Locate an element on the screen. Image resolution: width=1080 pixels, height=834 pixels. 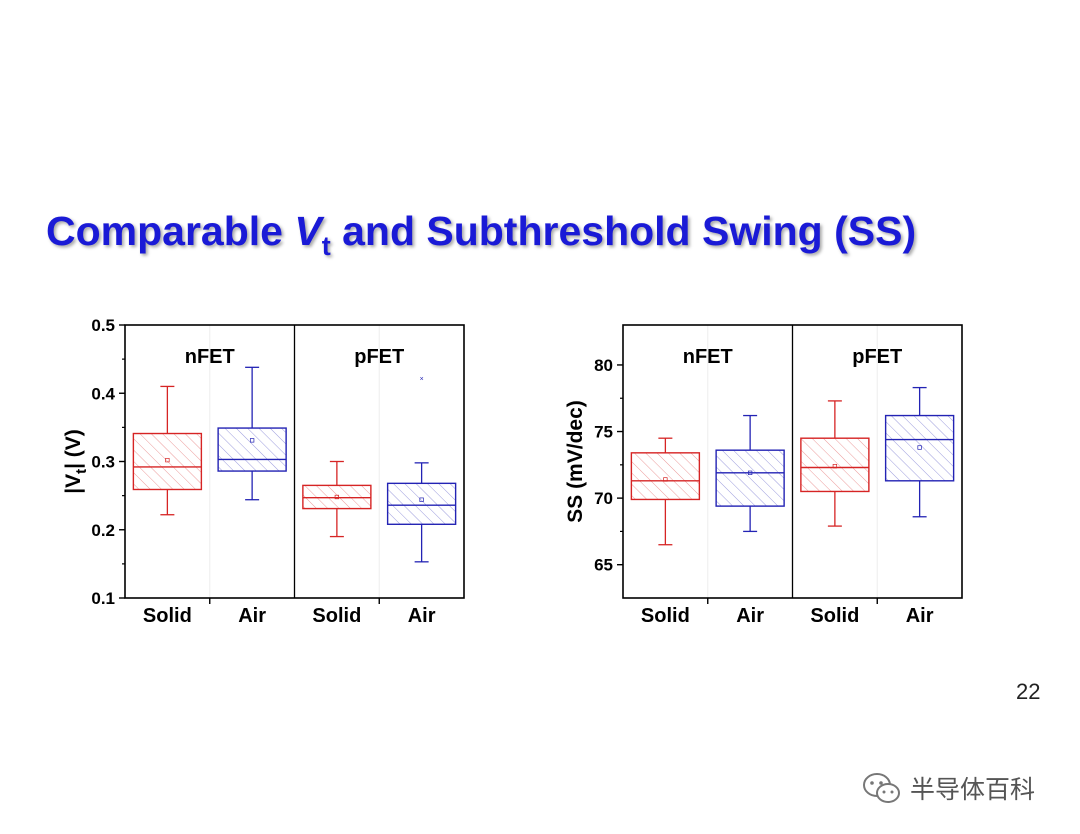
box-pfet-air is located at coordinates (919, 452).